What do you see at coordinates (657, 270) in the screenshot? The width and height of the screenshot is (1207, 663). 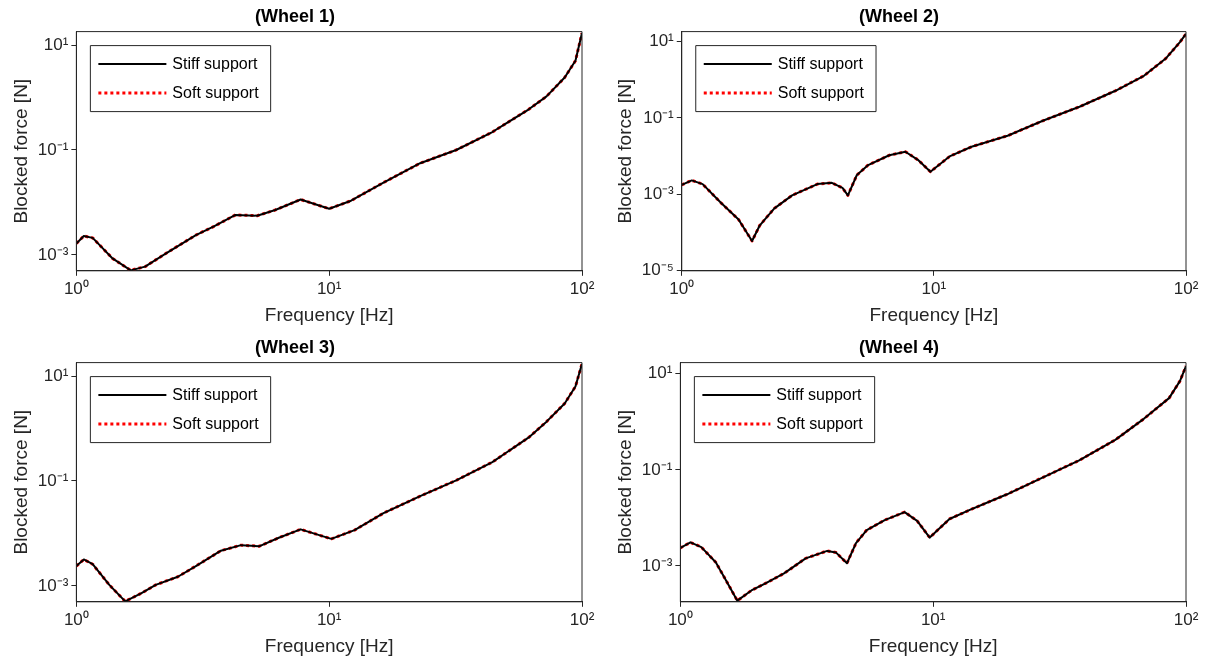 I see `y-tick-label: 10⁻⁵` at bounding box center [657, 270].